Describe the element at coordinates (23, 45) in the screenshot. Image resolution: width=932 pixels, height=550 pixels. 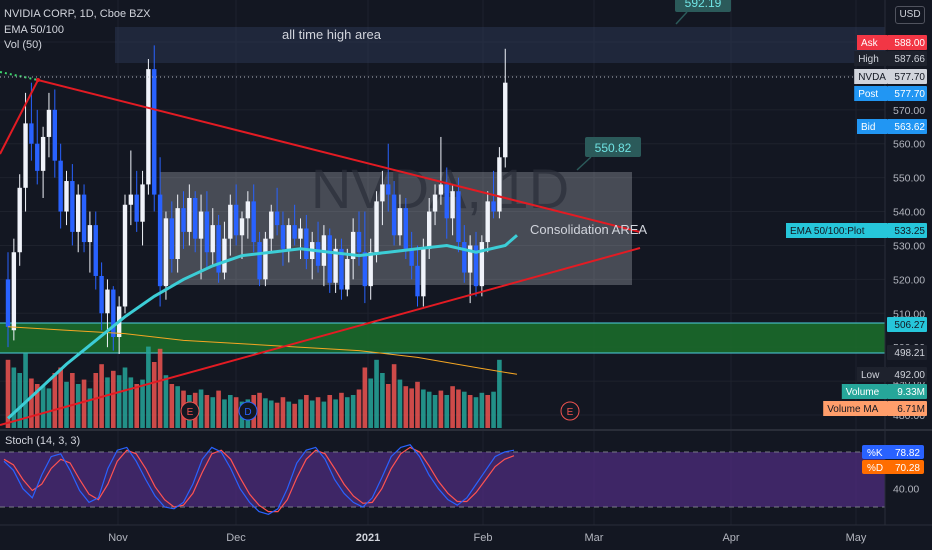
I see `volume-indicator-label: Vol (50)` at that location.